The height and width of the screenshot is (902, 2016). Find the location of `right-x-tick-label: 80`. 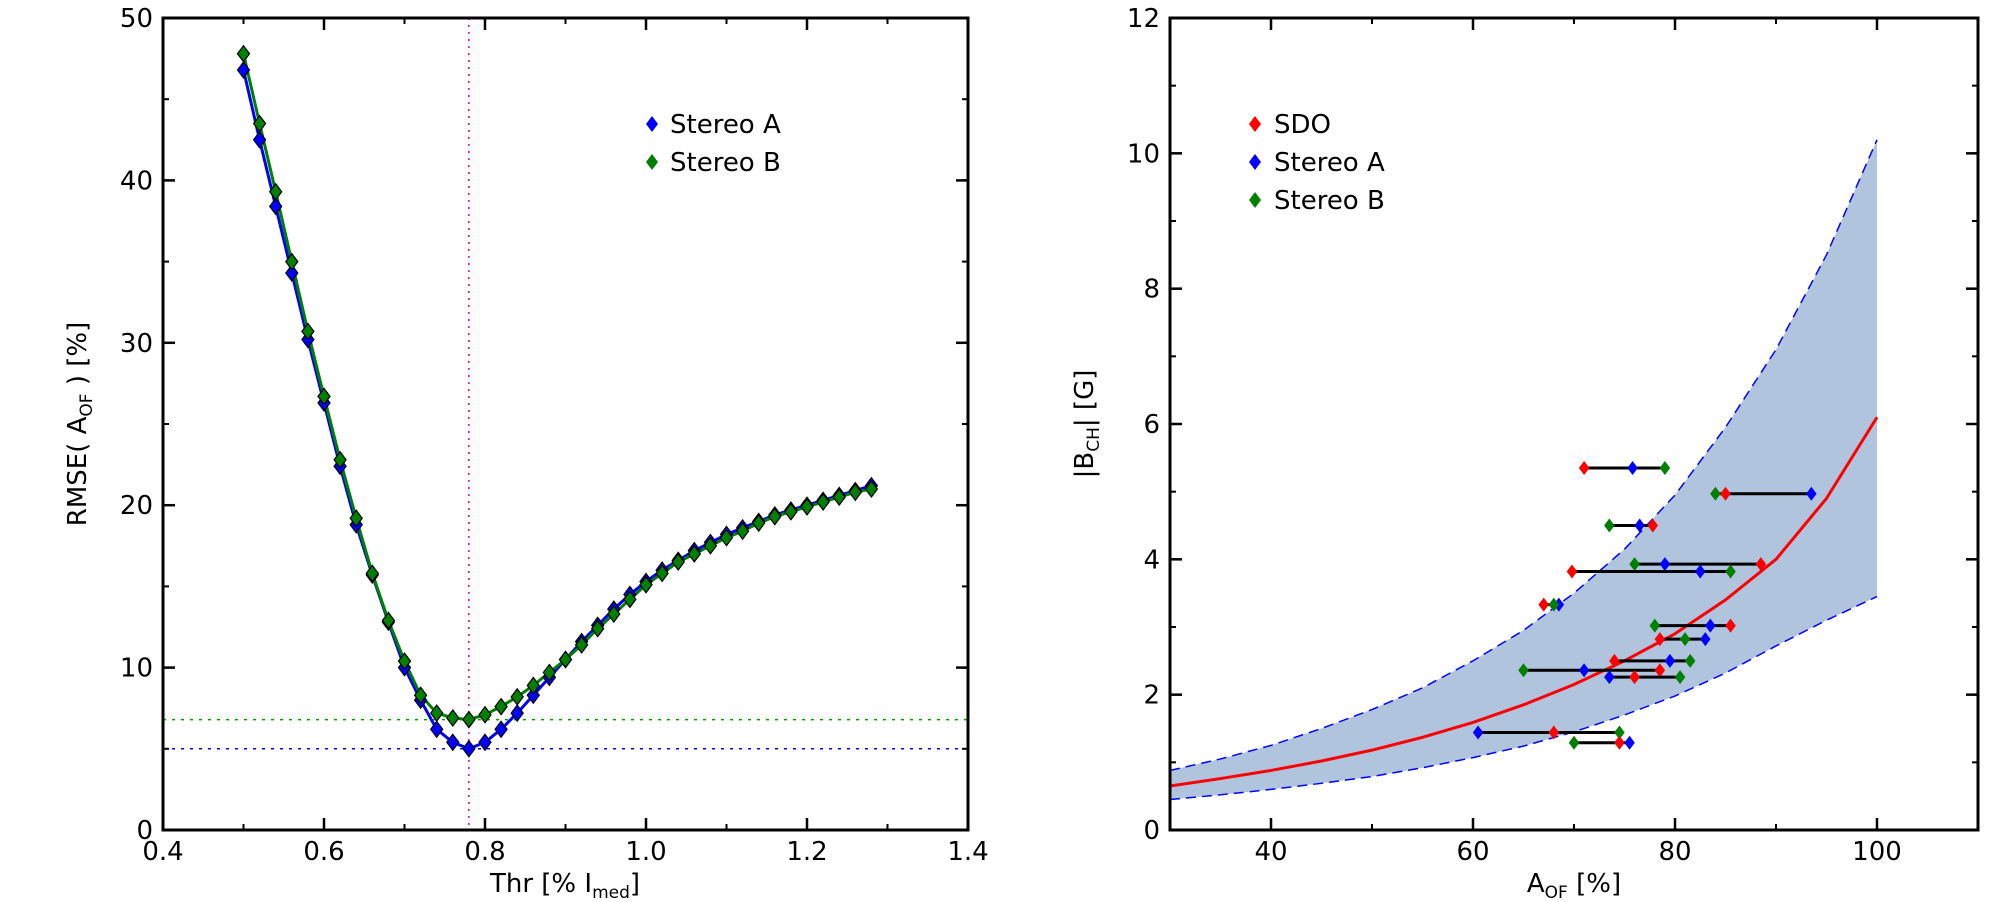

right-x-tick-label: 80 is located at coordinates (1674, 852).